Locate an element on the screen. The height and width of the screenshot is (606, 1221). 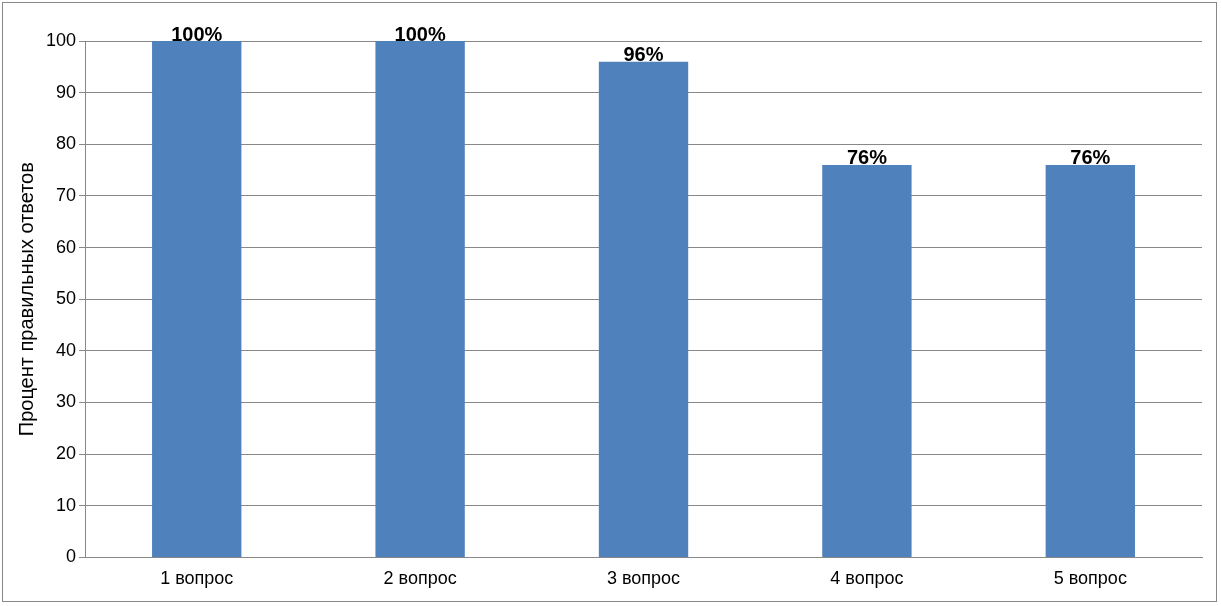
x-tick-label: 2 вопрос is located at coordinates (420, 578).